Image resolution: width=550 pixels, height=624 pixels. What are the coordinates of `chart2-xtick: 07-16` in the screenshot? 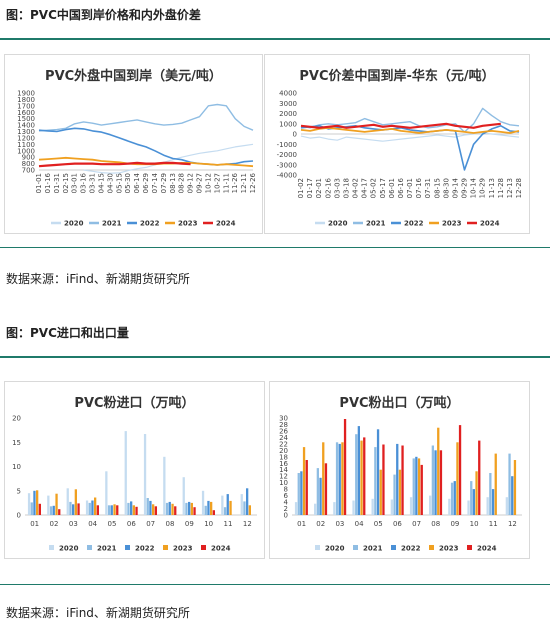 It's located at (419, 187).